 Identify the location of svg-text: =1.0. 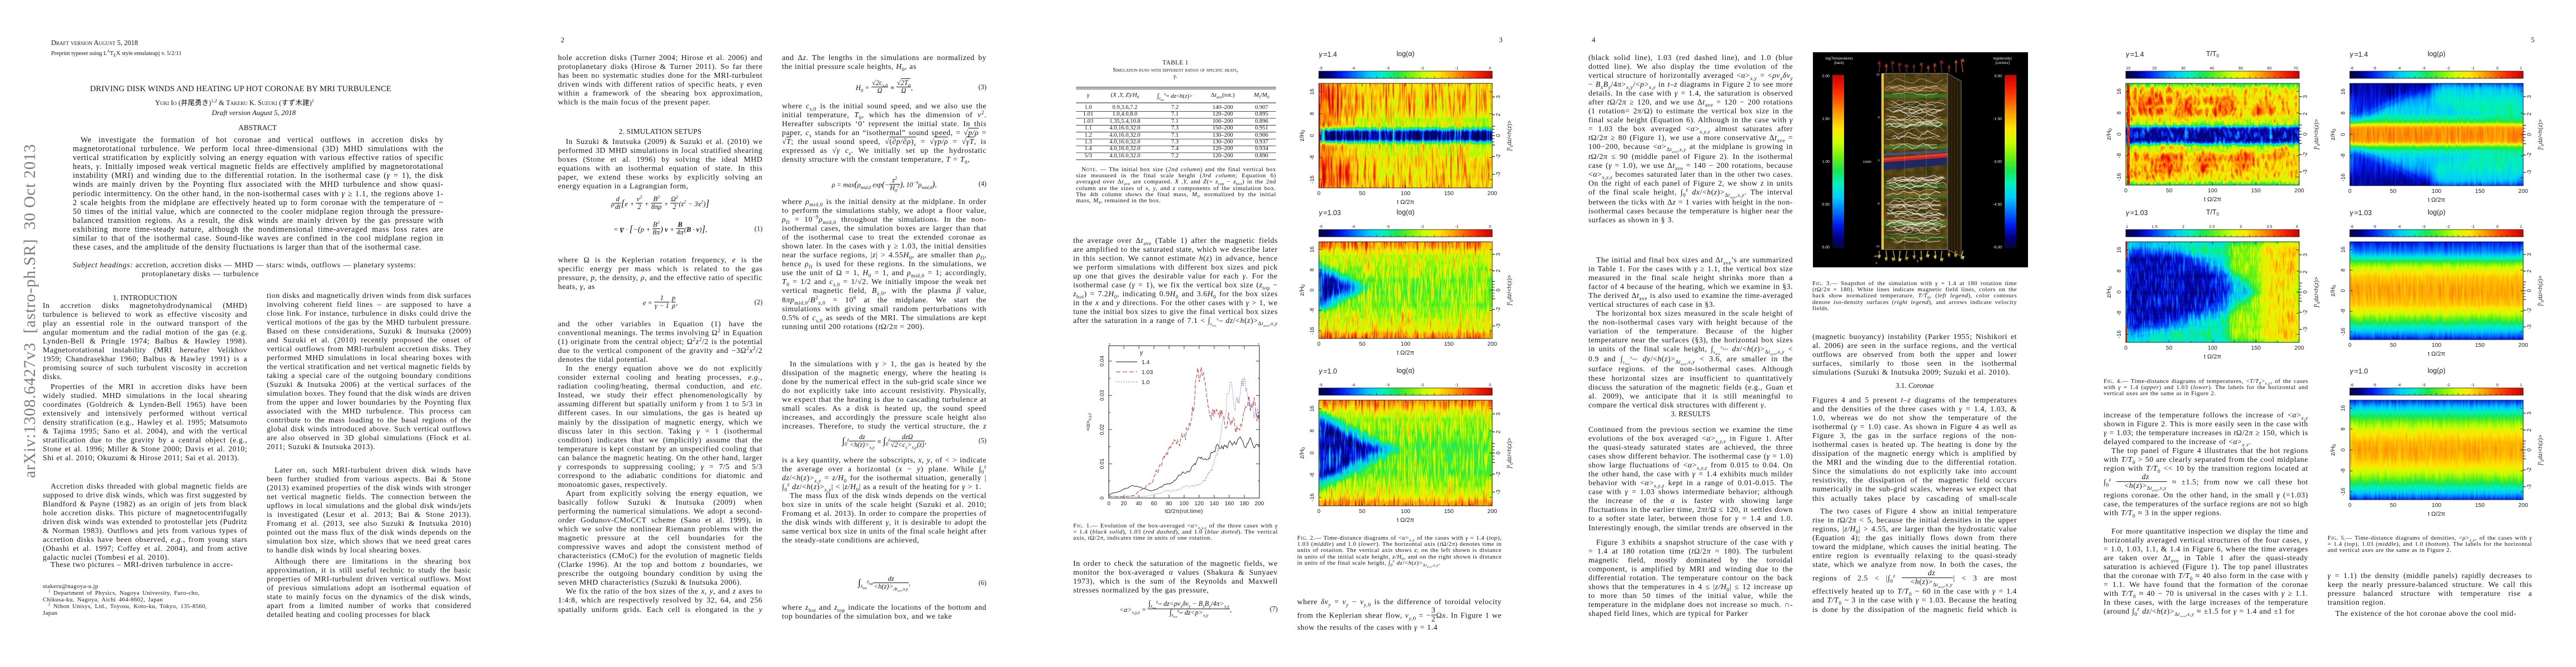
(2361, 371).